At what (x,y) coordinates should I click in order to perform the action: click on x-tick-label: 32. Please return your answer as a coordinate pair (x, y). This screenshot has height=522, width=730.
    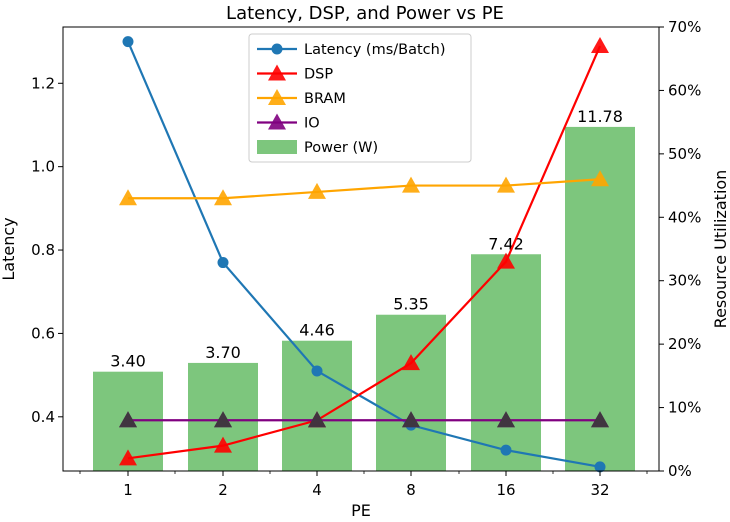
    Looking at the image, I should click on (599, 490).